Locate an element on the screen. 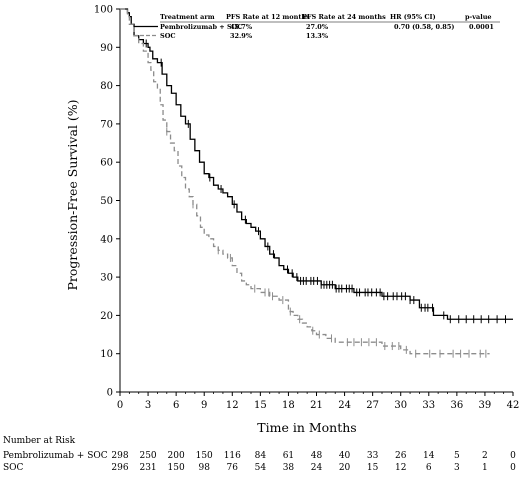 The width and height of the screenshot is (527, 478). legend-cell: 13.3% is located at coordinates (317, 36).